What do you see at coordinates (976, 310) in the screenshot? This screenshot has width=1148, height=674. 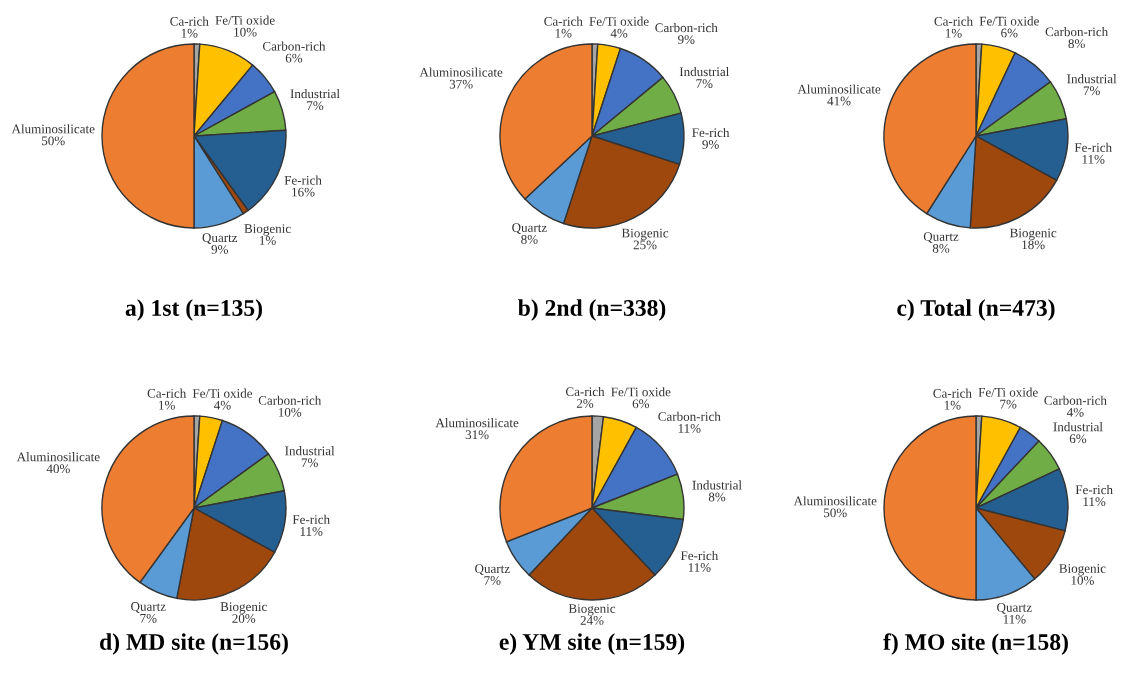 I see `text: c) Total (n=473)` at bounding box center [976, 310].